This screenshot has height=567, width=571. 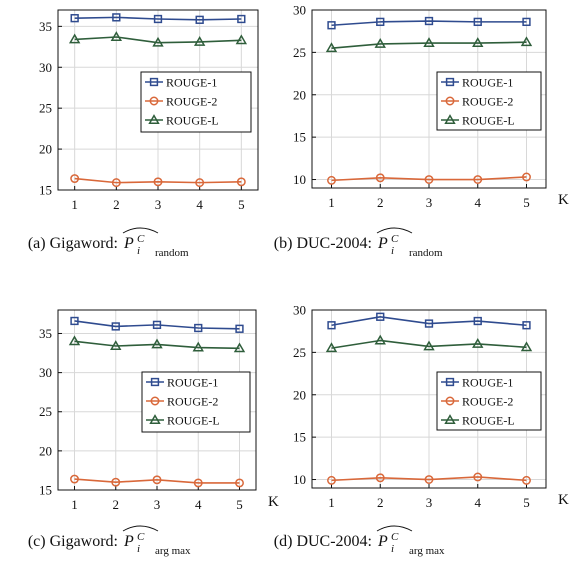 I want to click on caption-subscript: random, so click(x=426, y=253).